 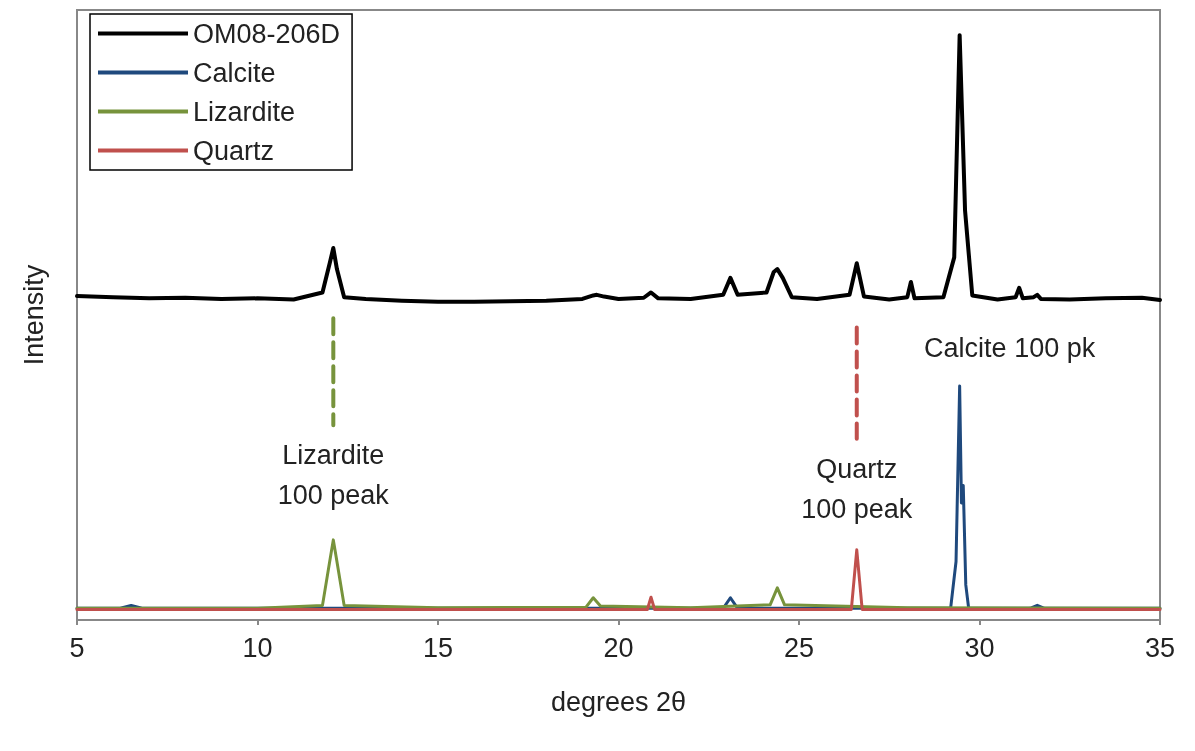 I want to click on legend-label: Quartz, so click(x=234, y=150).